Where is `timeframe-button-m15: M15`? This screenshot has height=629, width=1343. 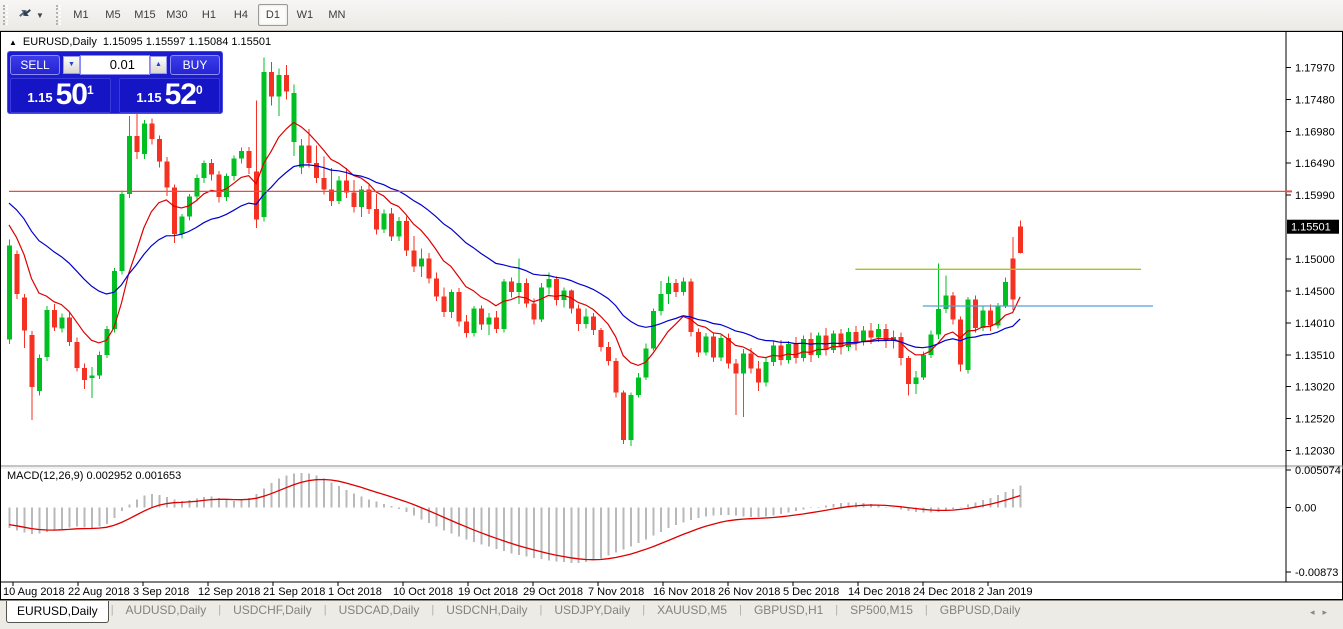
timeframe-button-m15: M15 is located at coordinates (145, 15).